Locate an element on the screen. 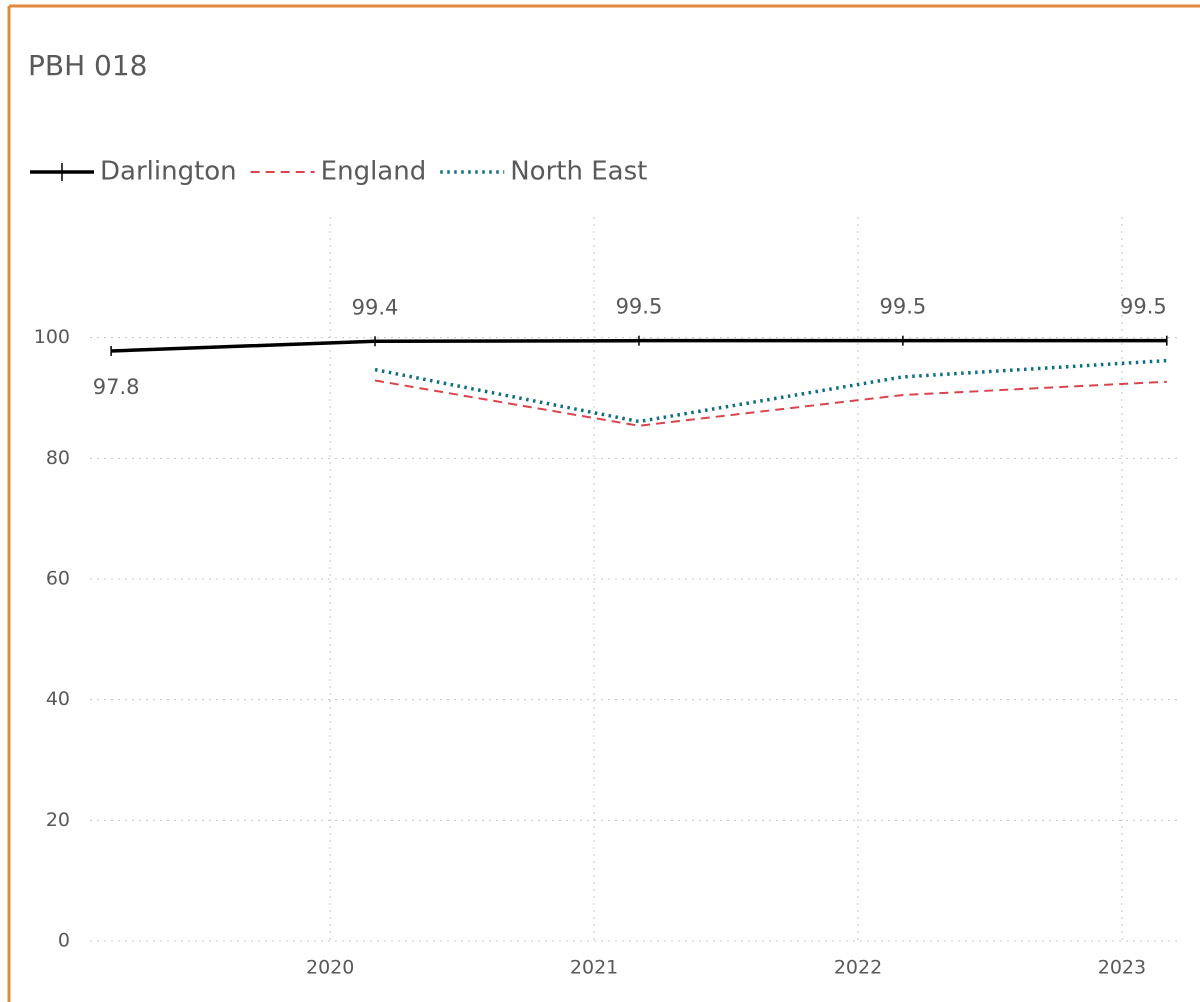  y-tick-label: 20 is located at coordinates (58, 820).